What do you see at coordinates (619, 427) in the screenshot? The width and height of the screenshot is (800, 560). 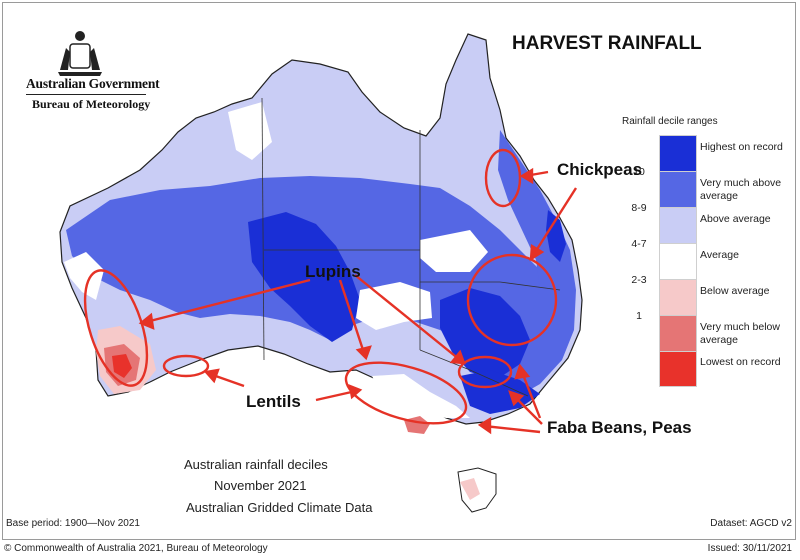 I see `faba-beans-peas-label: Faba Beans, Peas` at bounding box center [619, 427].